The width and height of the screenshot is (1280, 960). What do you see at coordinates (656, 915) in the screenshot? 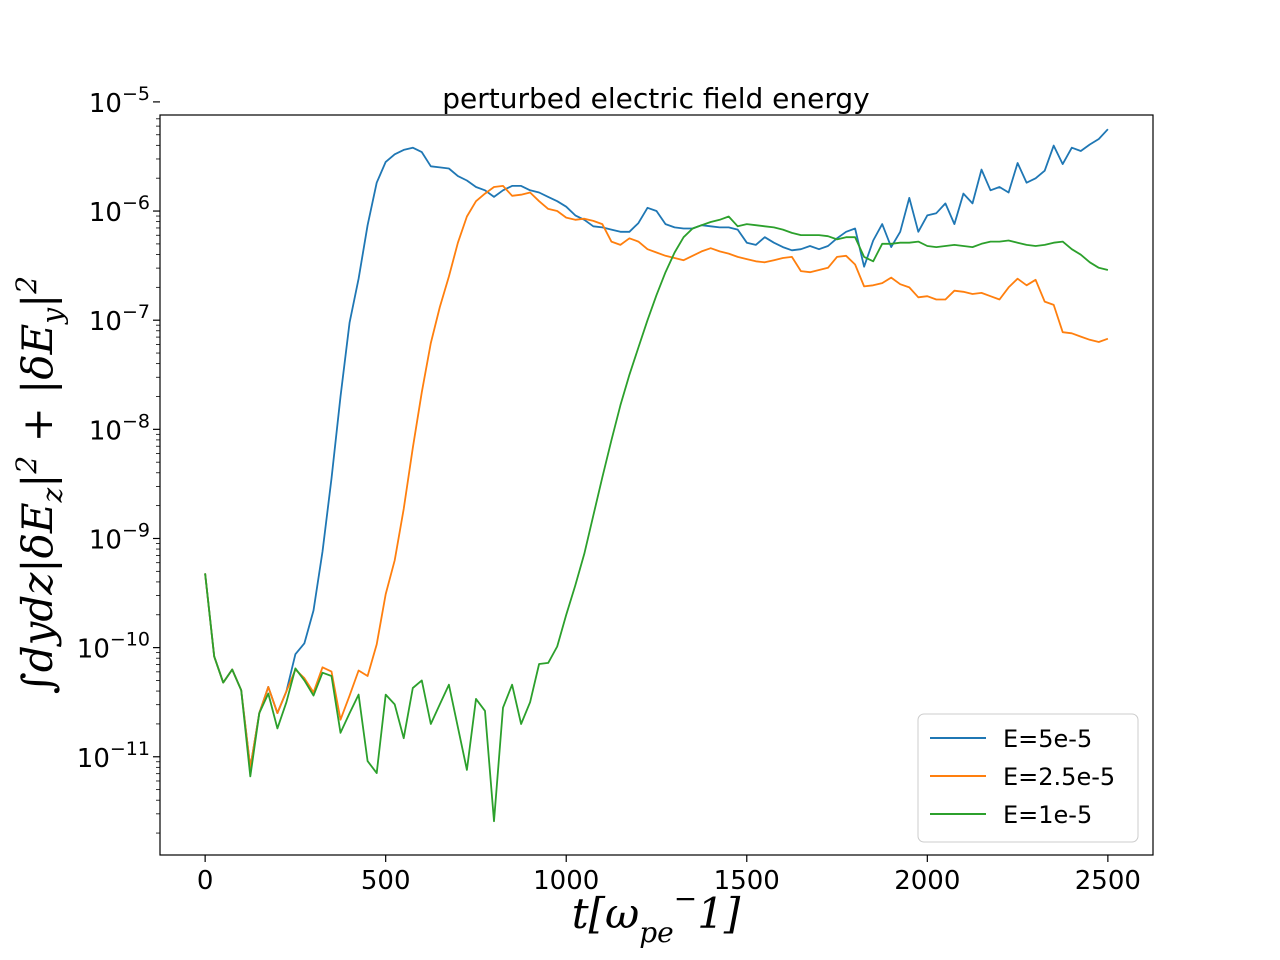
I see `x-axis-label: t[ωpe−1]` at bounding box center [656, 915].